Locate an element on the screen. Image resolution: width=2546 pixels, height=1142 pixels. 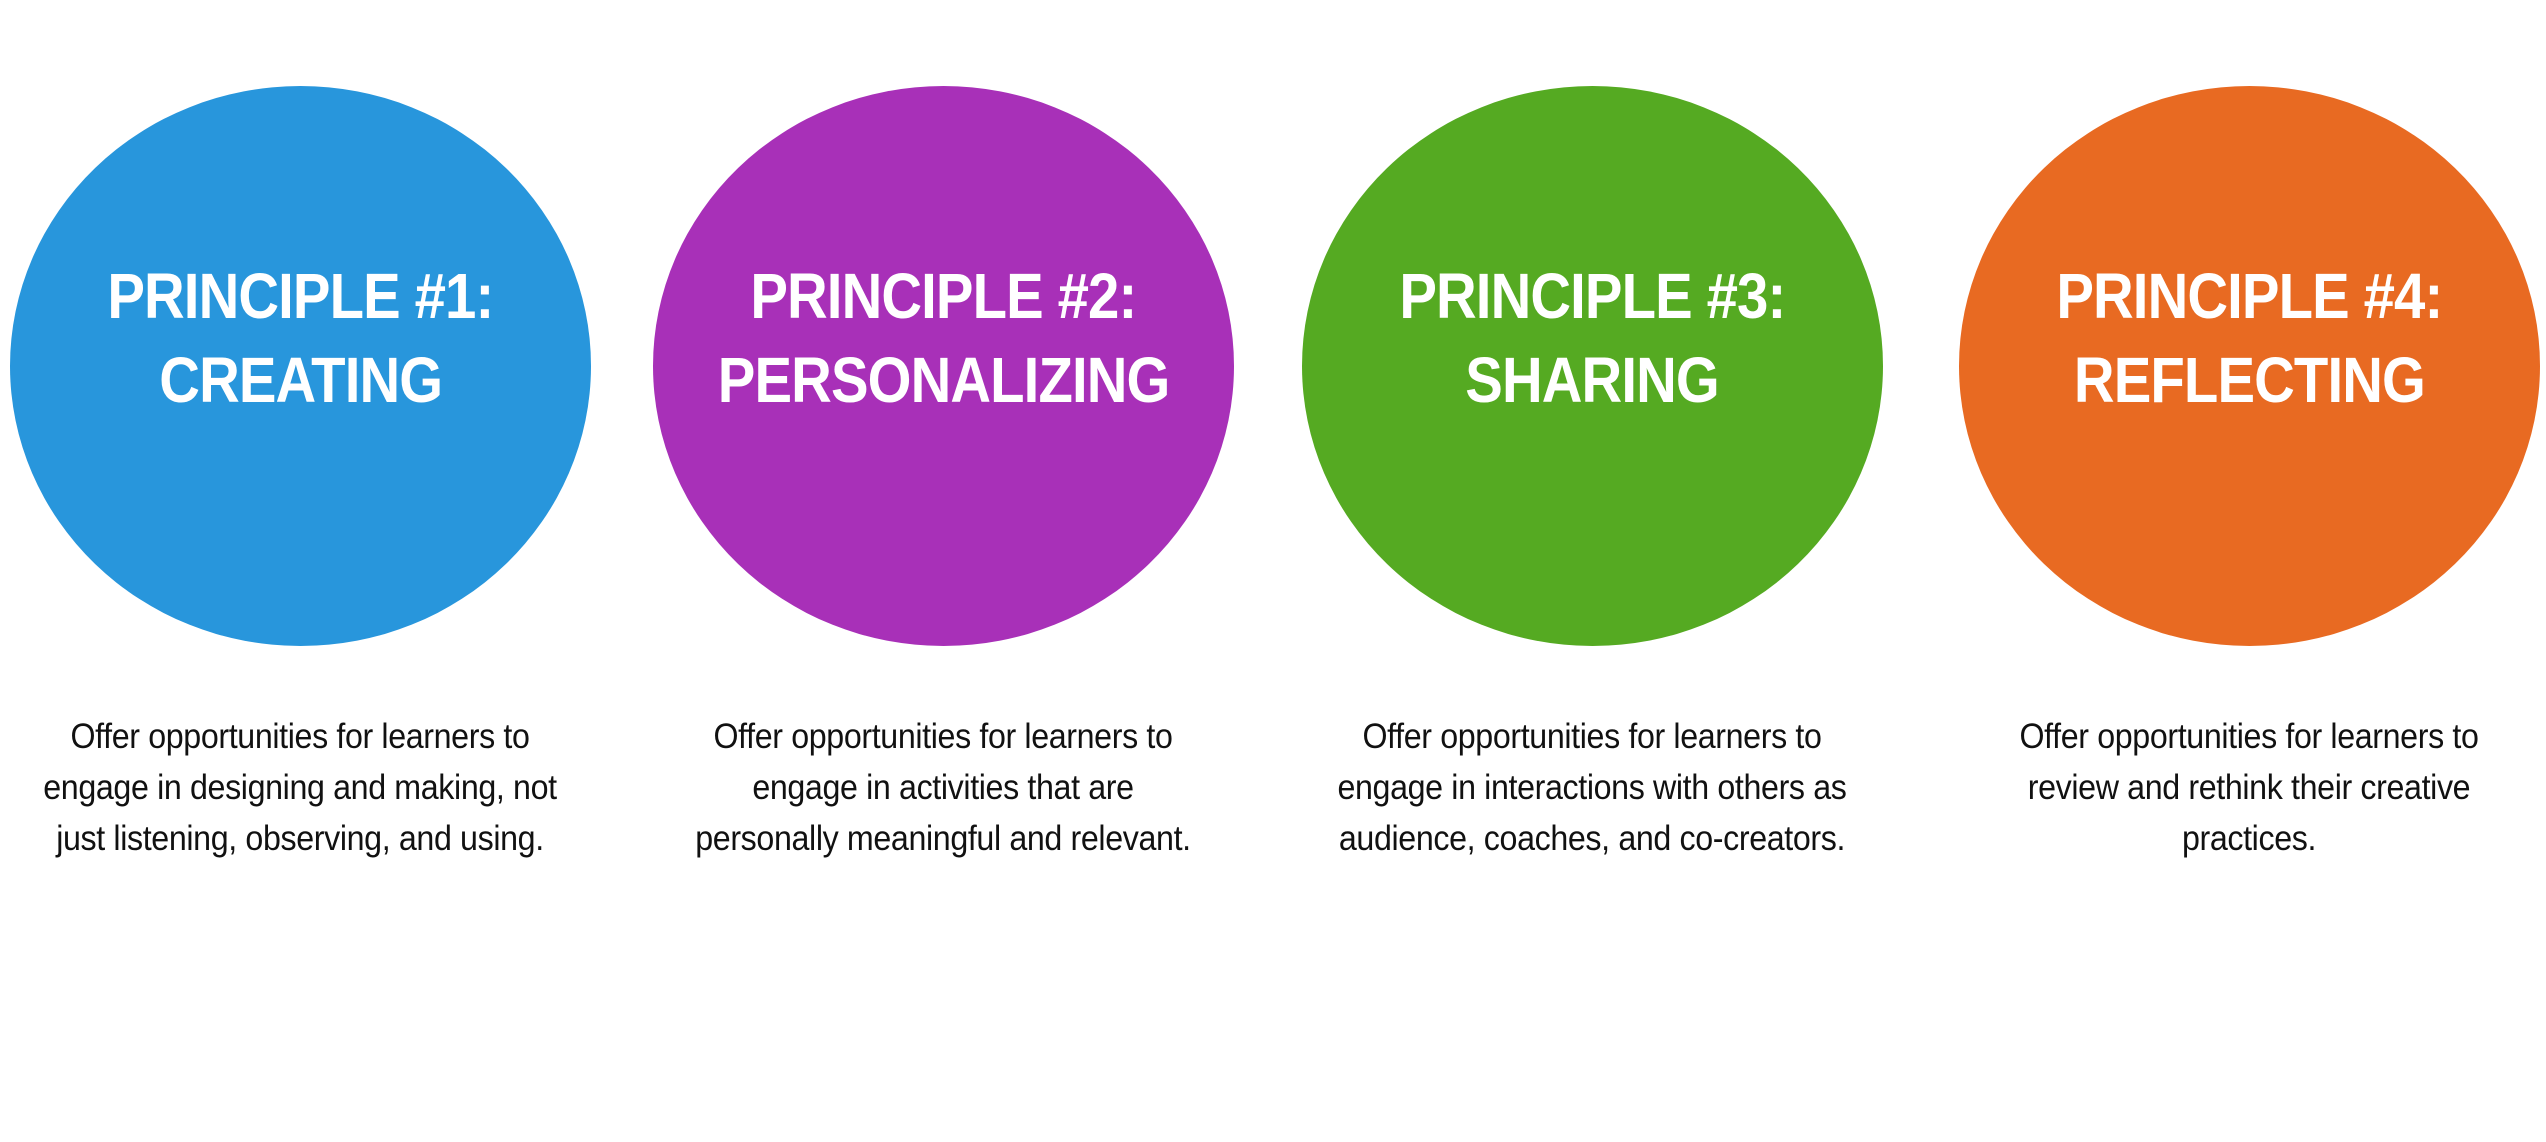
principle-1-circle: PRINCIPLE #1: CREATING is located at coordinates (300, 366).